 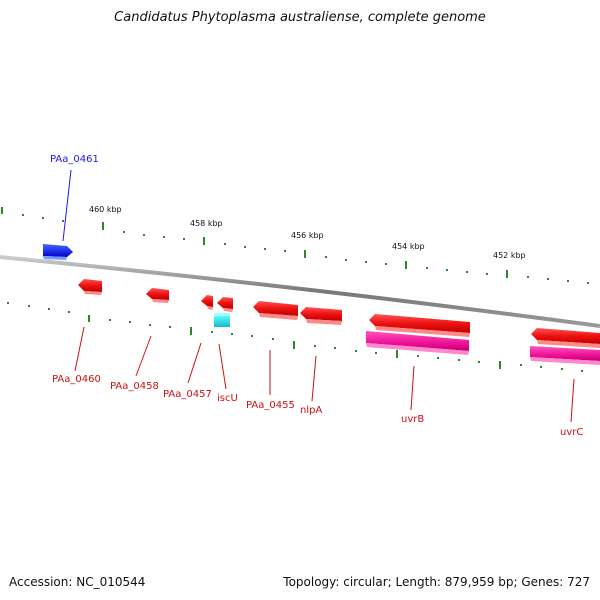 What do you see at coordinates (572, 400) in the screenshot?
I see `gene-leader-uvrC` at bounding box center [572, 400].